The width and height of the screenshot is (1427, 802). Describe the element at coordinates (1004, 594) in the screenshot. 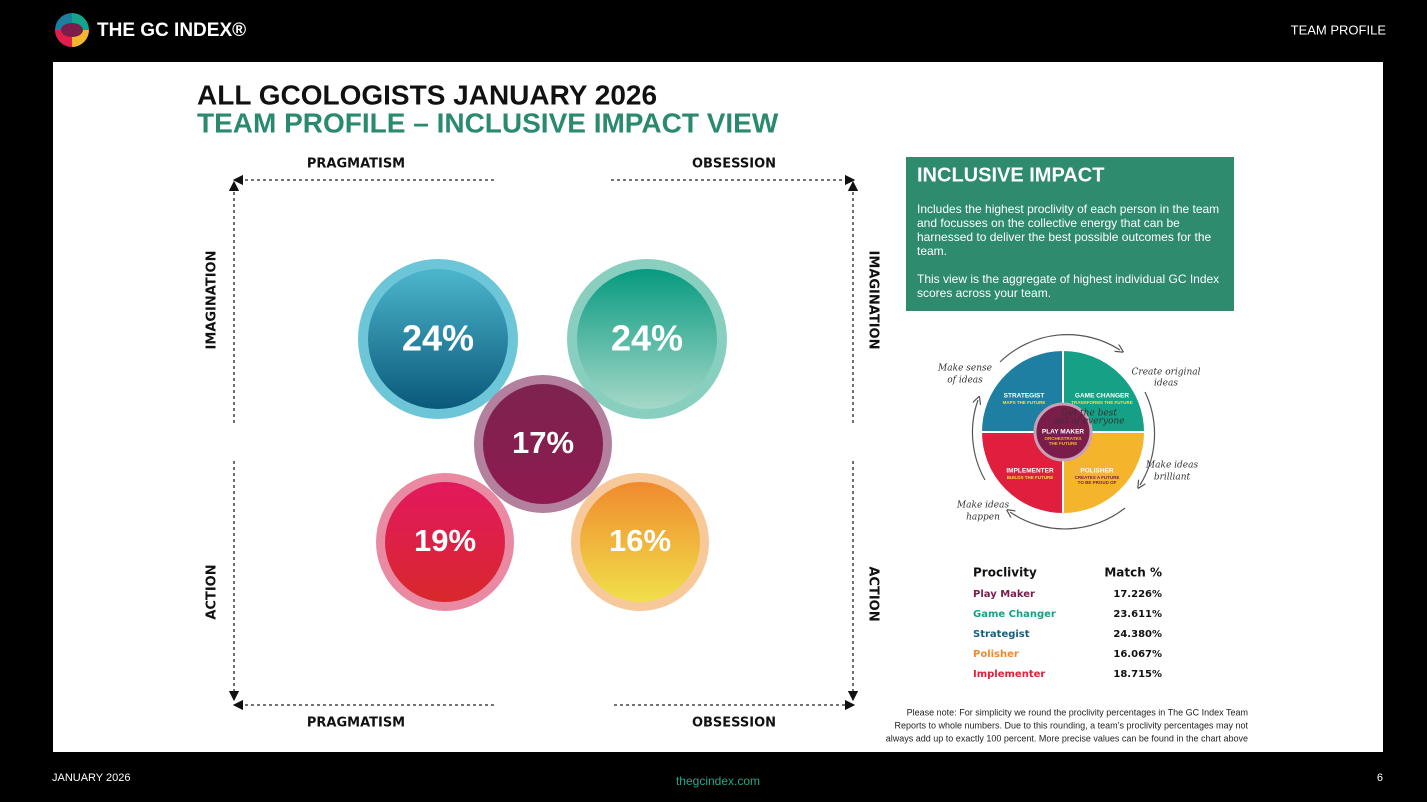

I see `table-cell: Play Maker` at that location.